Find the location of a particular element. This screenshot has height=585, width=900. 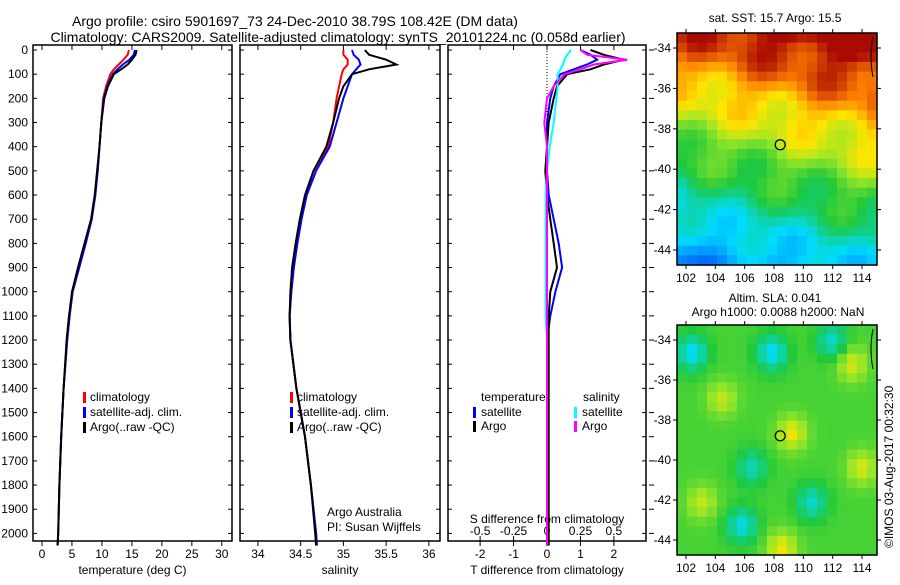

legend-label: Argo(..raw -QC) is located at coordinates (132, 427).